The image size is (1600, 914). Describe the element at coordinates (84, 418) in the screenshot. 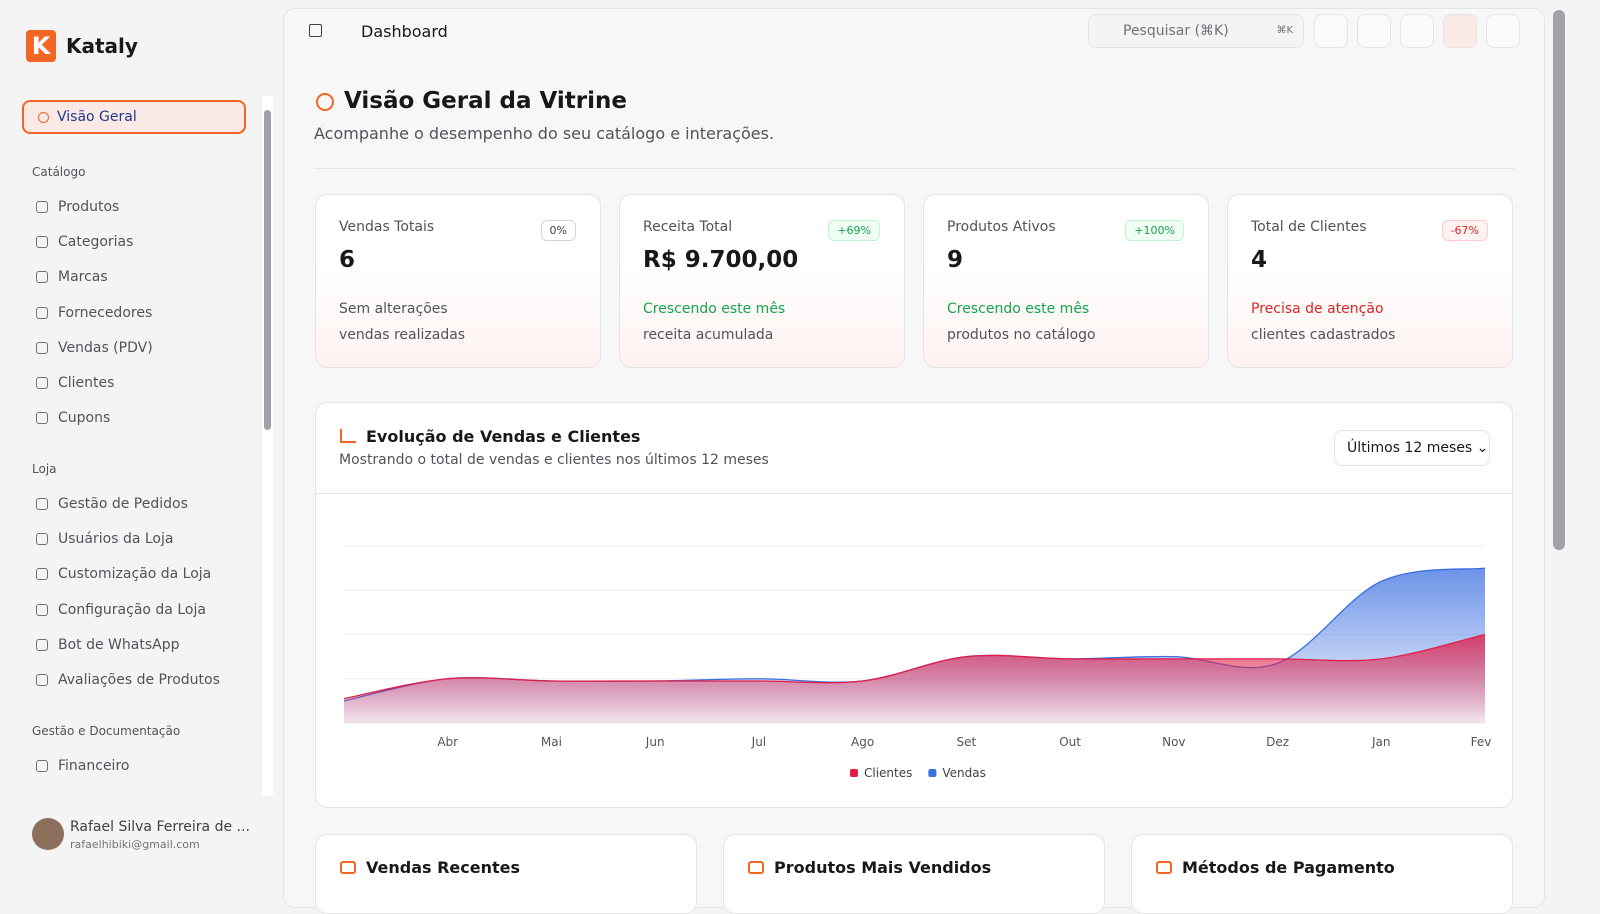

I see `nav-label: Cupons` at that location.